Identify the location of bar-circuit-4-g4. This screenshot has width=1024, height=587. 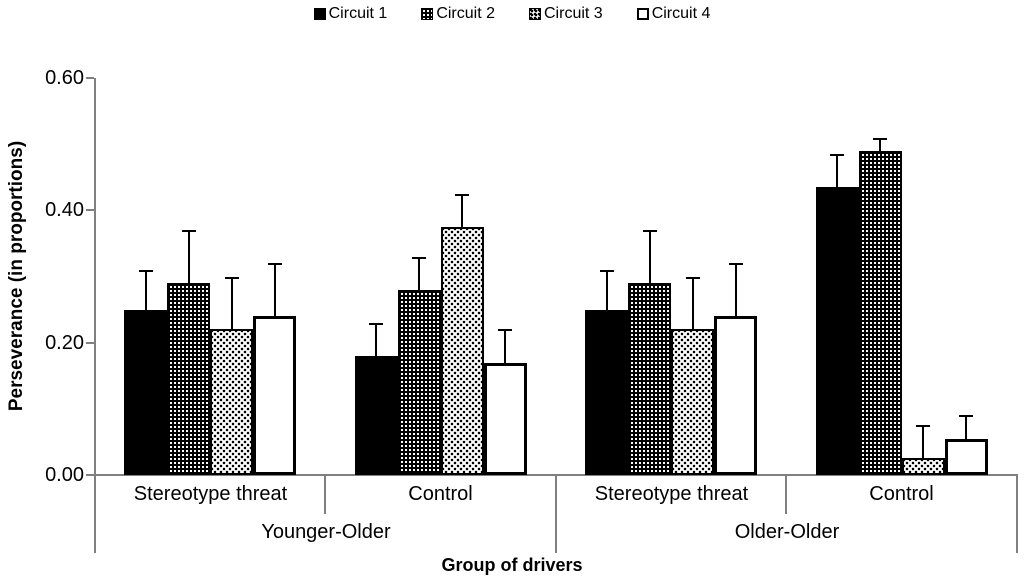
(966, 456).